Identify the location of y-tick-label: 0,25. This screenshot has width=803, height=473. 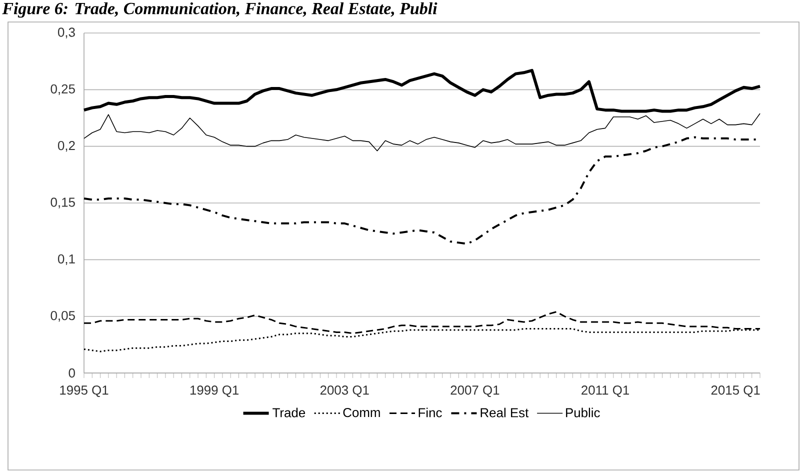
(62, 90).